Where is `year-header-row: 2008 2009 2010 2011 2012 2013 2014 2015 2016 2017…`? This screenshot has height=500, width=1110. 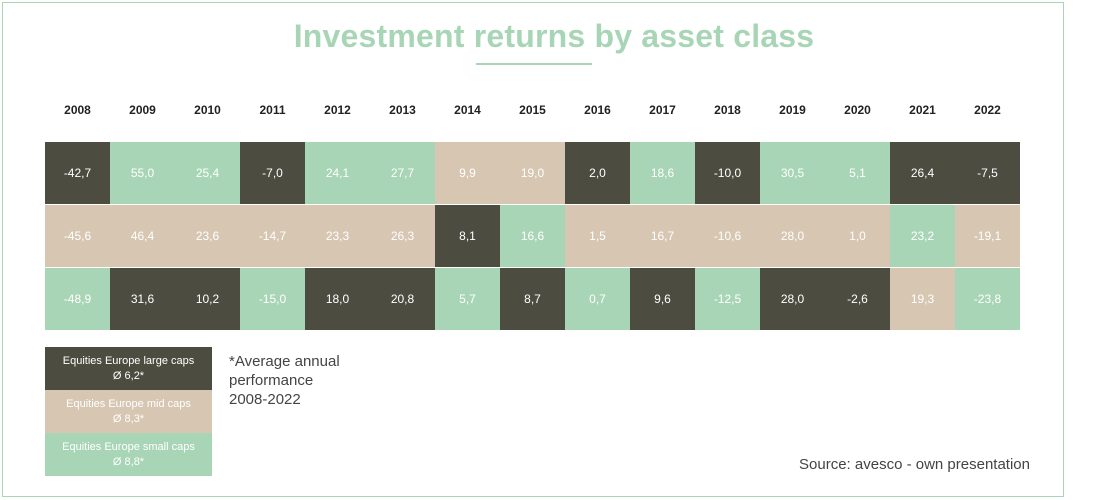
year-header-row: 2008 2009 2010 2011 2012 2013 2014 2015 2016 2017… is located at coordinates (533, 111).